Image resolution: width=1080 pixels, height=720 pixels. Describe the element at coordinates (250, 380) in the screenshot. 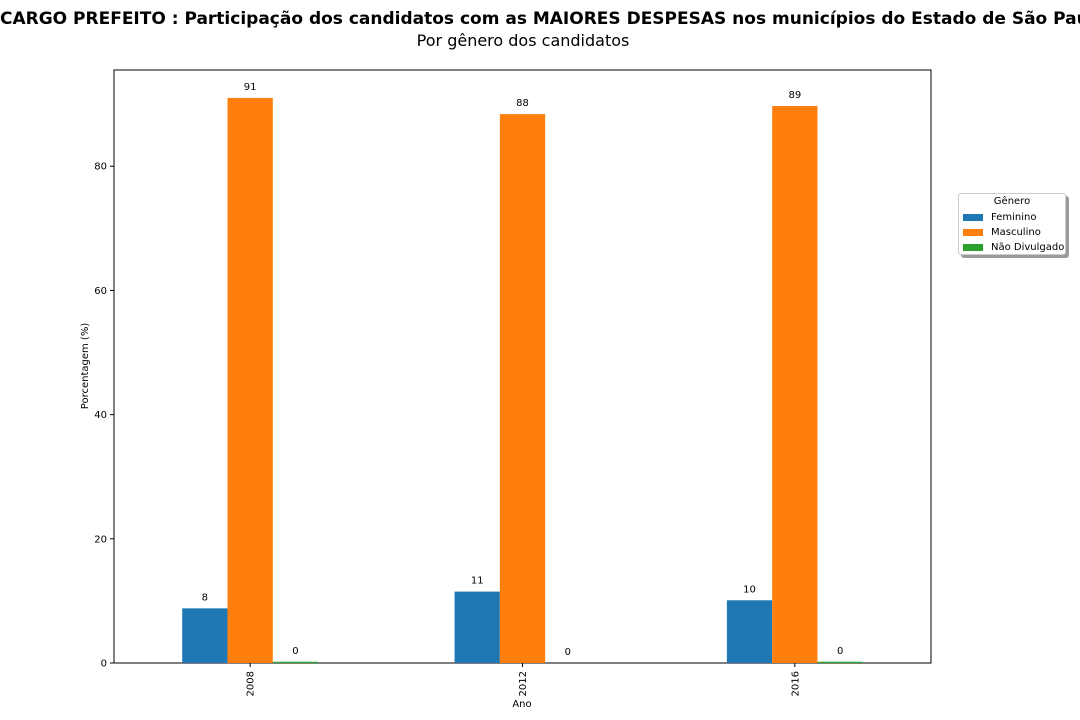

I see `bar-masculino-2008` at that location.